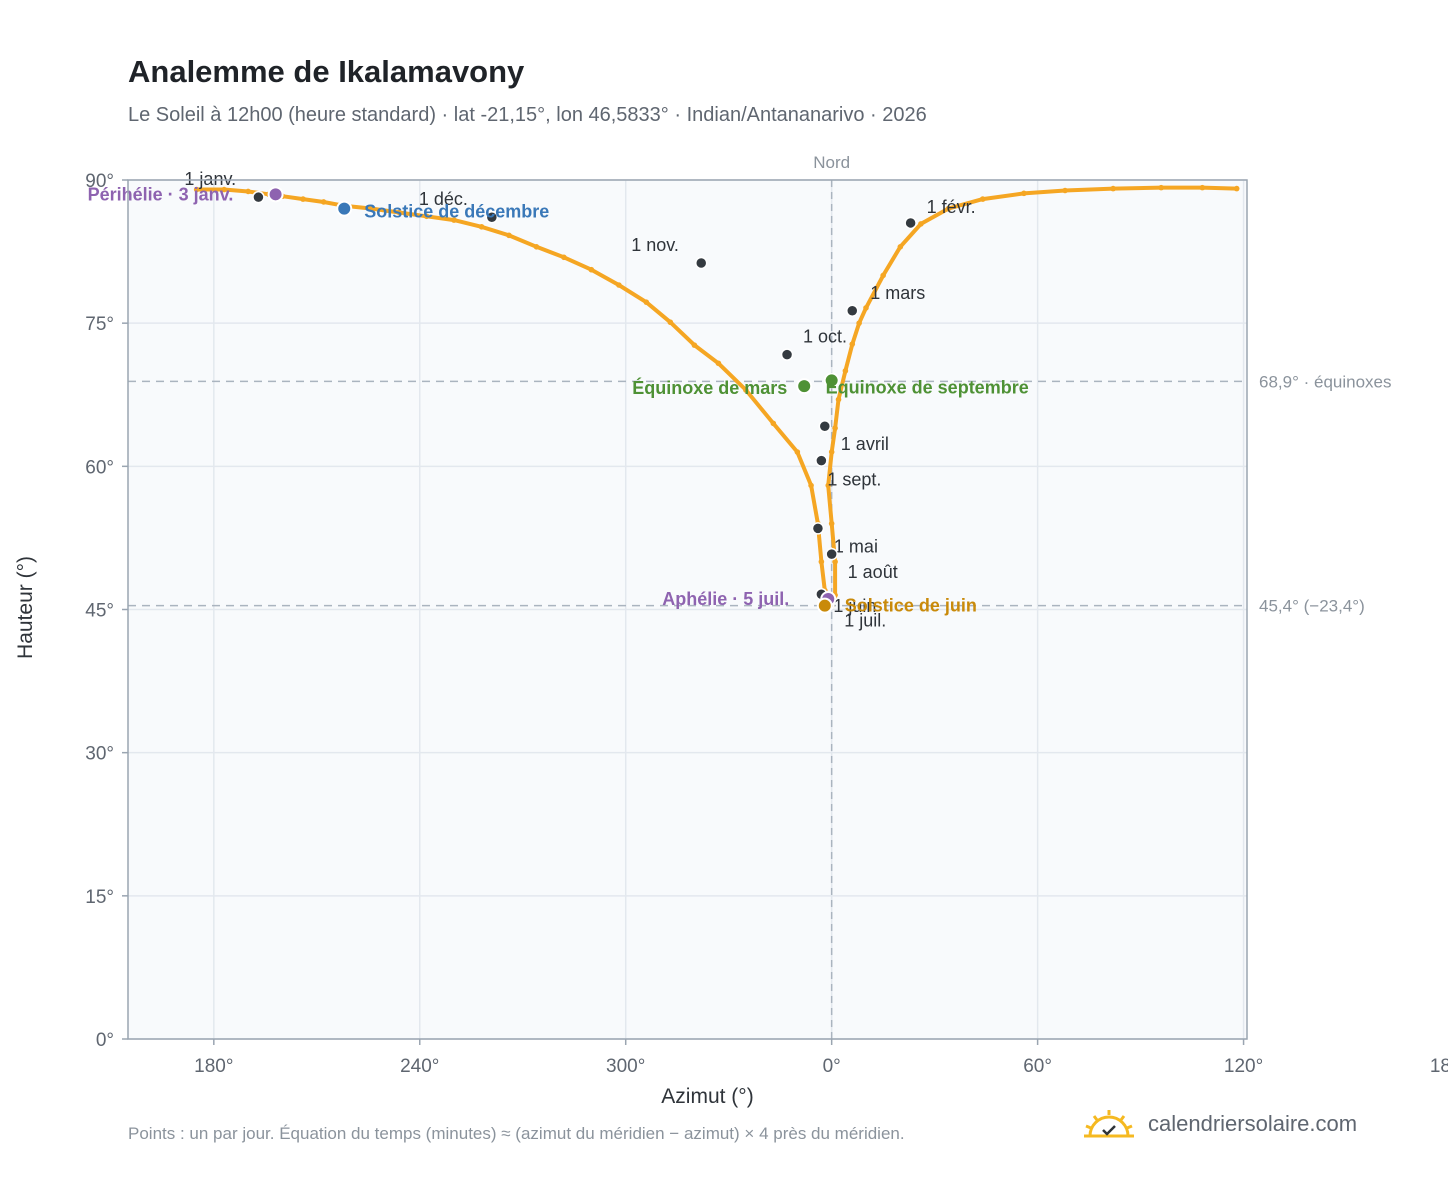 The height and width of the screenshot is (1188, 1448). I want to click on month-label: 1 avril, so click(865, 444).